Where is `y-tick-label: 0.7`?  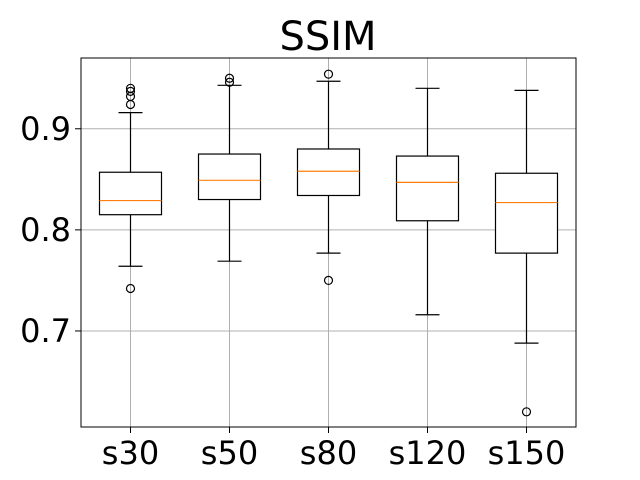 y-tick-label: 0.7 is located at coordinates (45, 331).